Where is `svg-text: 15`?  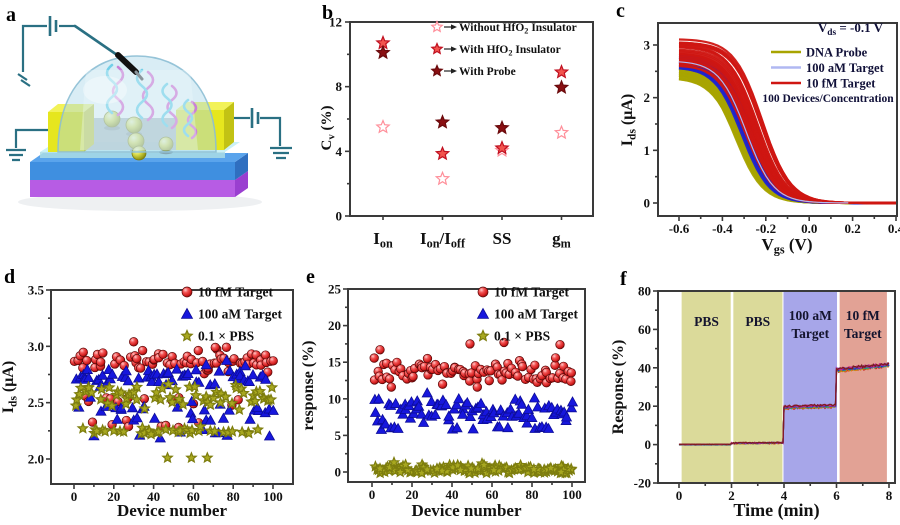 svg-text: 15 is located at coordinates (335, 362).